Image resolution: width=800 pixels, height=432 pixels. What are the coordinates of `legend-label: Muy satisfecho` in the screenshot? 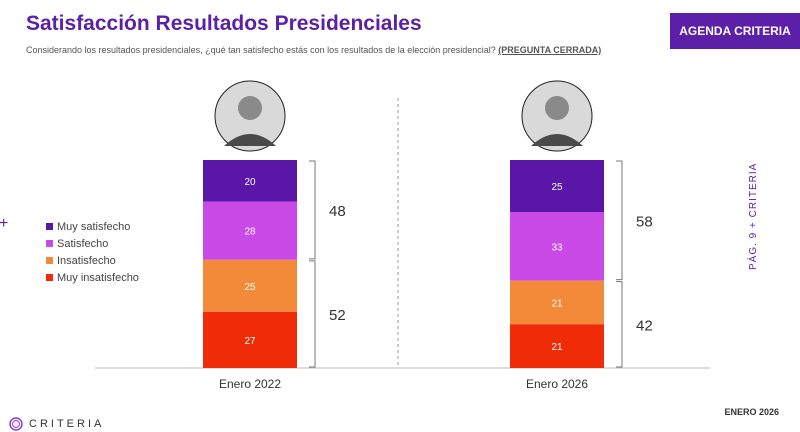 It's located at (94, 226).